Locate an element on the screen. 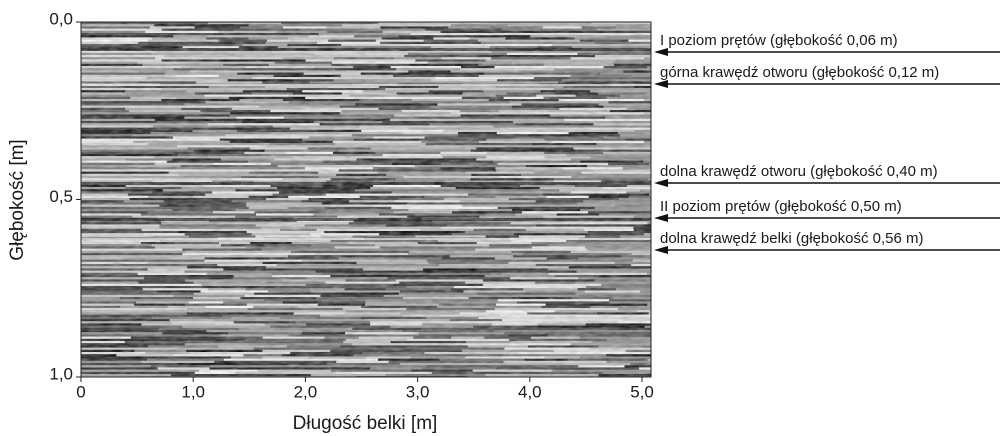 This screenshot has height=436, width=1005. x-tick-label: 3,0 is located at coordinates (418, 391).